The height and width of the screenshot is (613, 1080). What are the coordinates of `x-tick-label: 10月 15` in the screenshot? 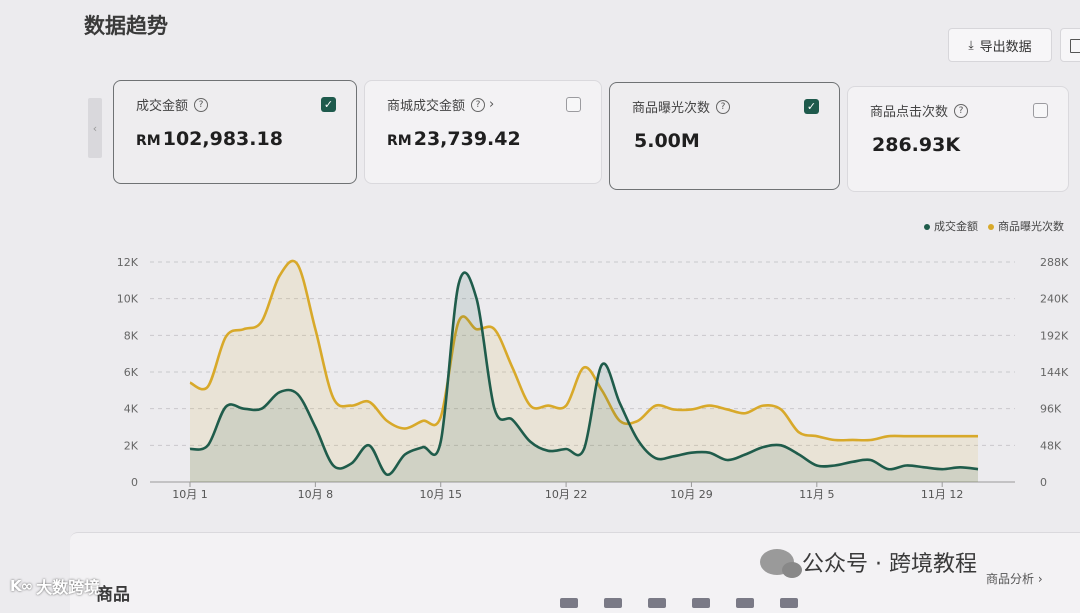 It's located at (440, 494).